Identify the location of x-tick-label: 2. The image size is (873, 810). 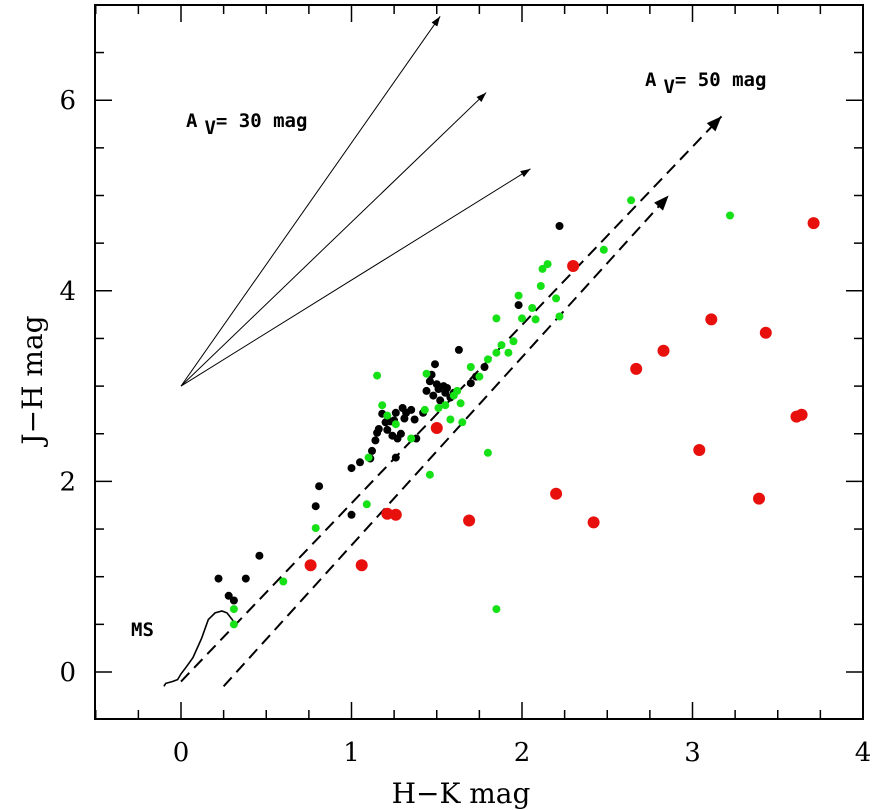
(522, 753).